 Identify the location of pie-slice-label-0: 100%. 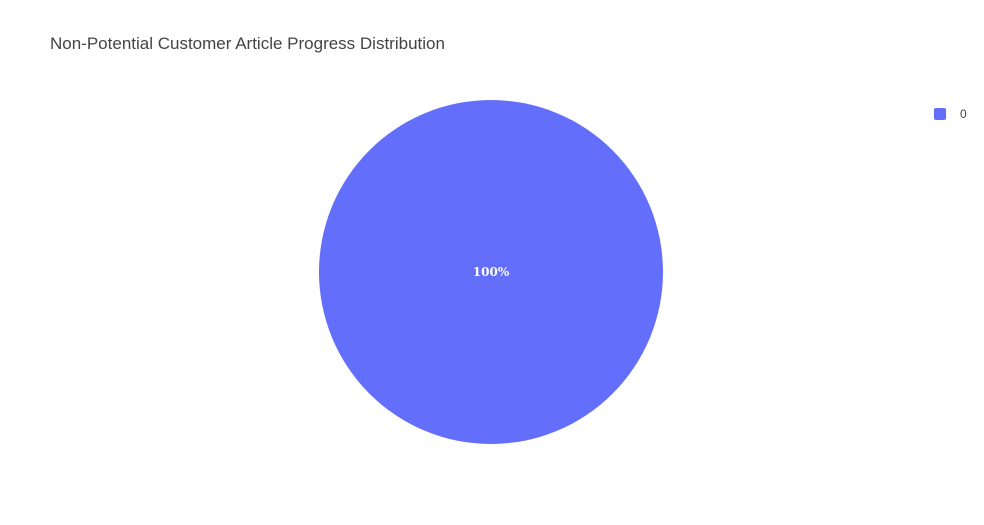
(491, 272).